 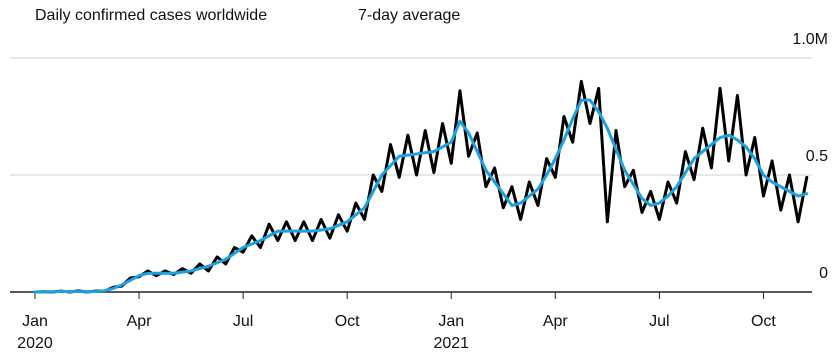 I want to click on x-year-label: 2020, so click(x=35, y=343).